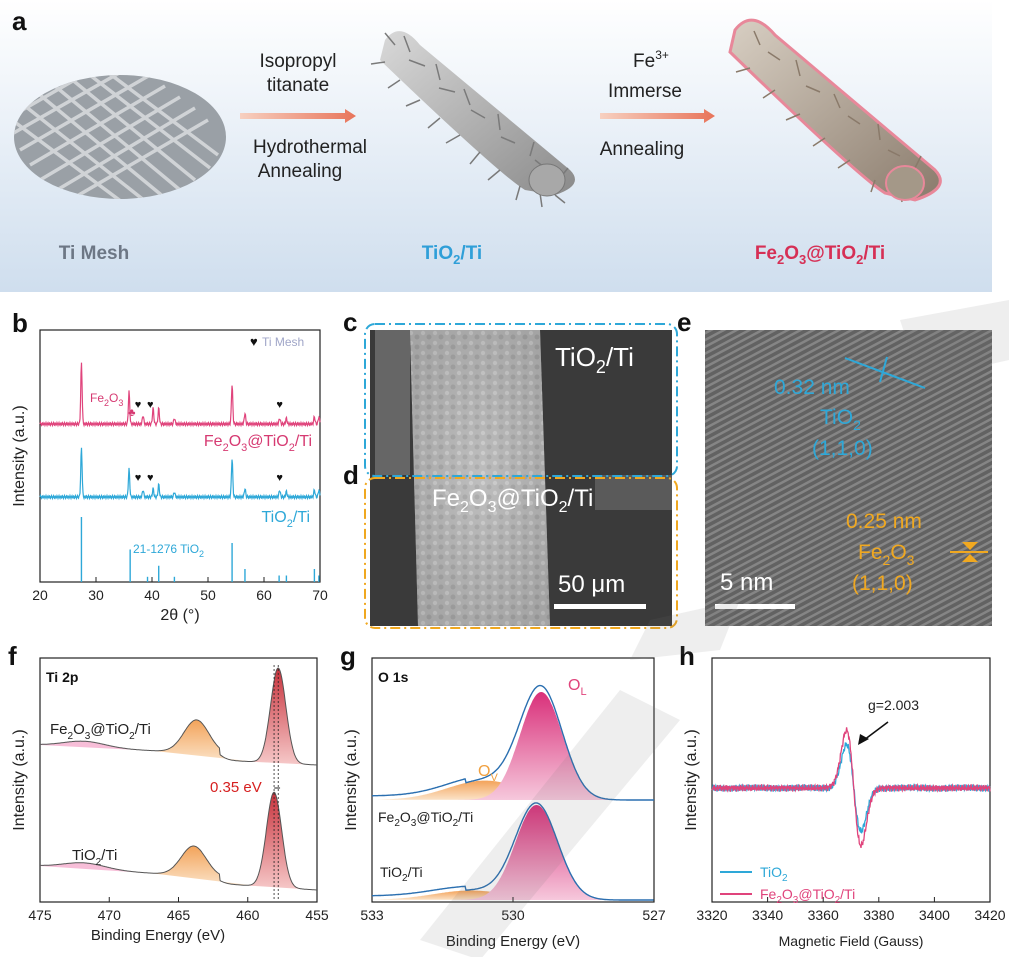  What do you see at coordinates (970, 558) in the screenshot?
I see `hrtem-fe2o3-arrow-bottom` at bounding box center [970, 558].